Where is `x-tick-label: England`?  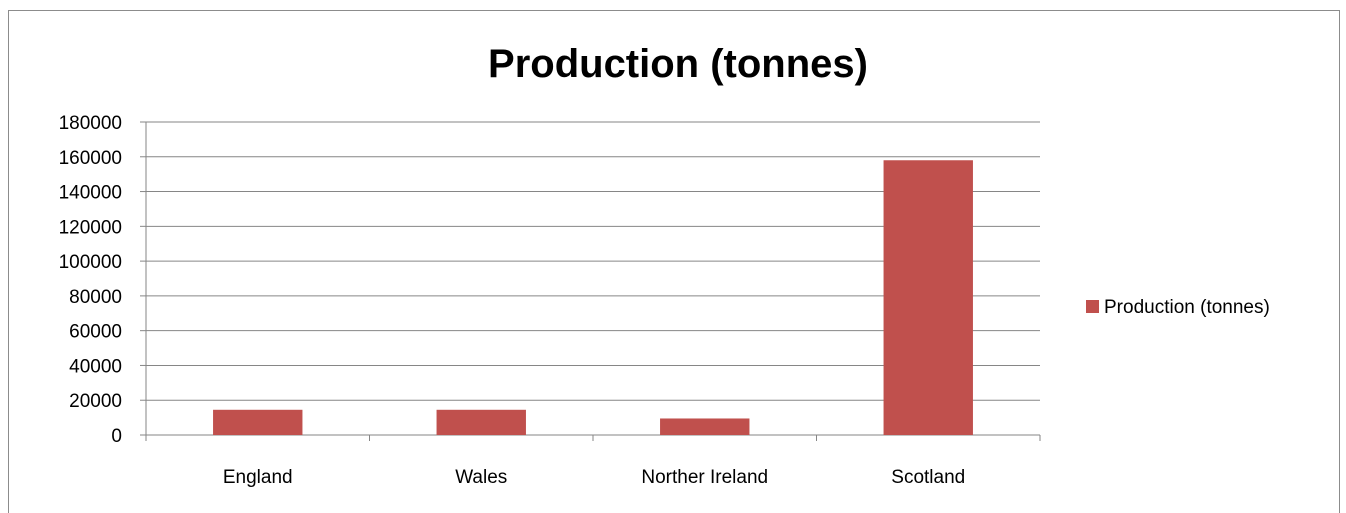
x-tick-label: England is located at coordinates (258, 477).